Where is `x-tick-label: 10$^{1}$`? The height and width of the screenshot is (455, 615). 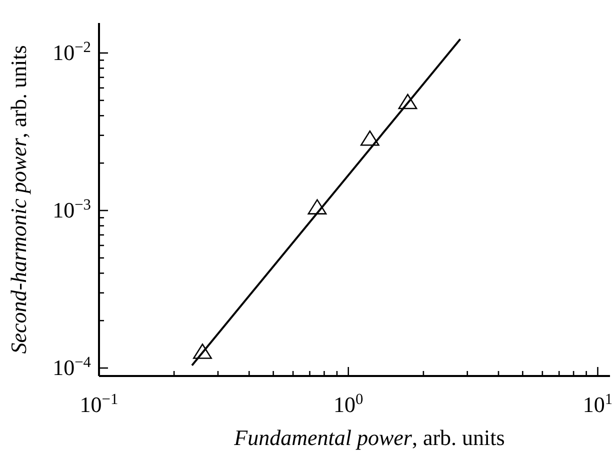 x-tick-label: 10$^{1}$ is located at coordinates (597, 403).